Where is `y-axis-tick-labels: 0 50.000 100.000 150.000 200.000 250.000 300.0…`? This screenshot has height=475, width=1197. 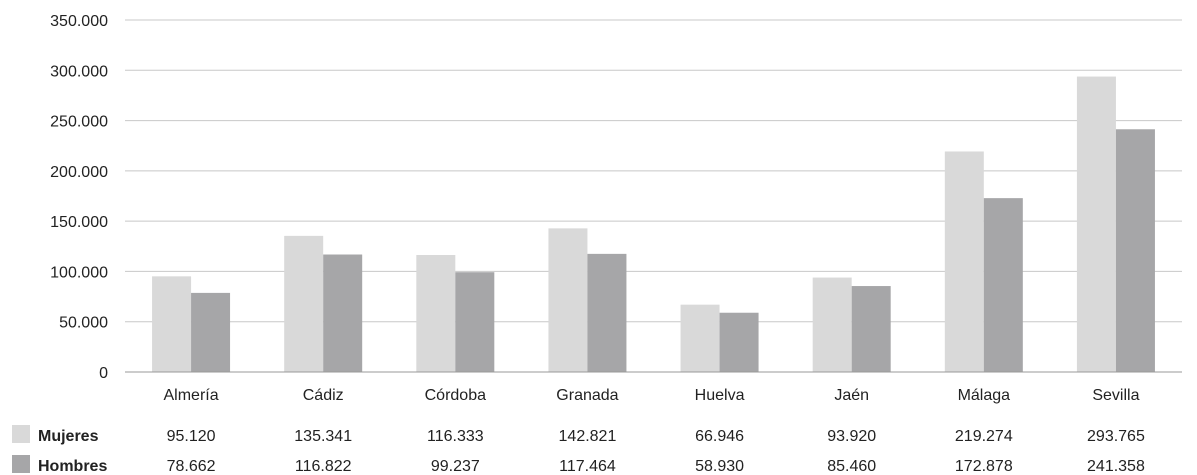 y-axis-tick-labels: 0 50.000 100.000 150.000 200.000 250.000 300.0… is located at coordinates (79, 197).